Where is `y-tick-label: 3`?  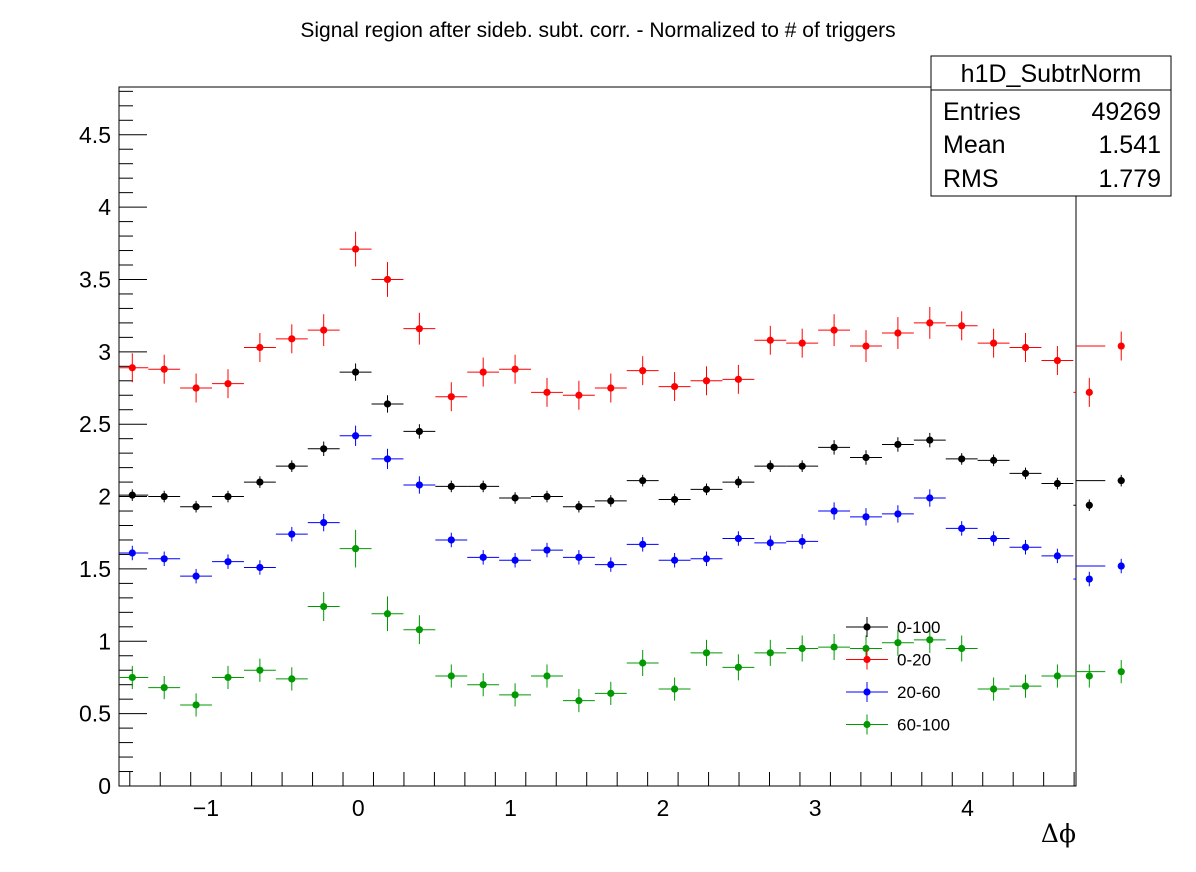 y-tick-label: 3 is located at coordinates (104, 352).